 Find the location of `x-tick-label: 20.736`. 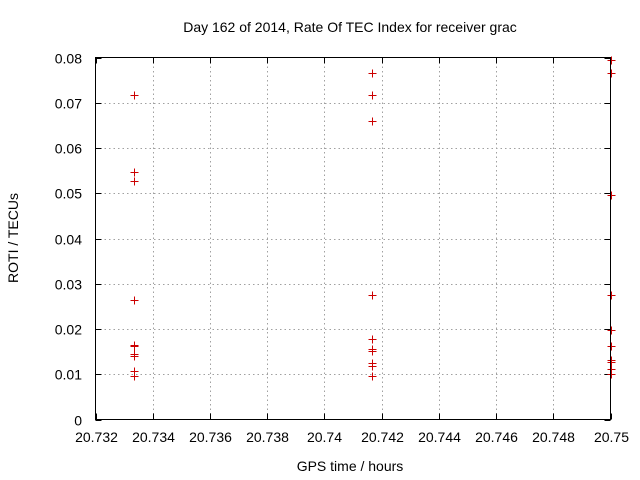

x-tick-label: 20.736 is located at coordinates (210, 437).